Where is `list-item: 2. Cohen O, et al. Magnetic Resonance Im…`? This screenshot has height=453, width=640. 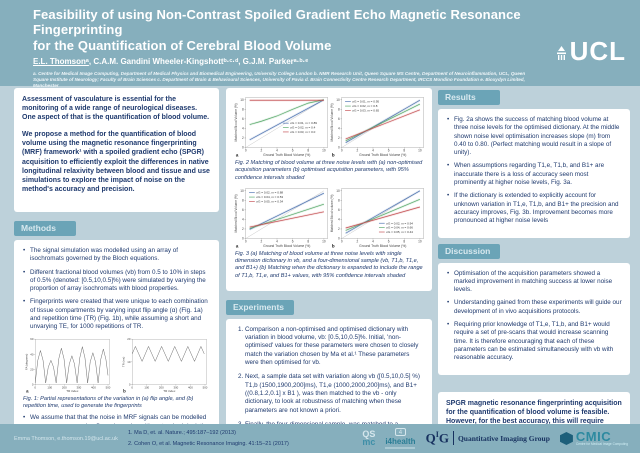 list-item: 2. Cohen O, et al. Magnetic Resonance Im… is located at coordinates (208, 443).